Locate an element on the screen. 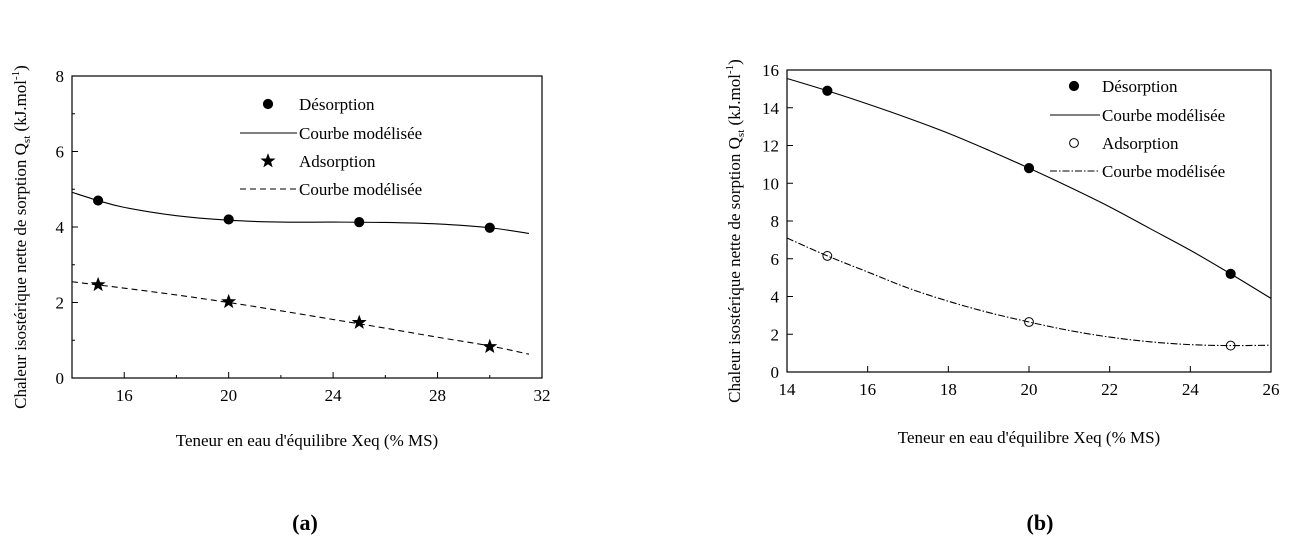 The image size is (1302, 542). x-tick-label: 14 is located at coordinates (788, 389).